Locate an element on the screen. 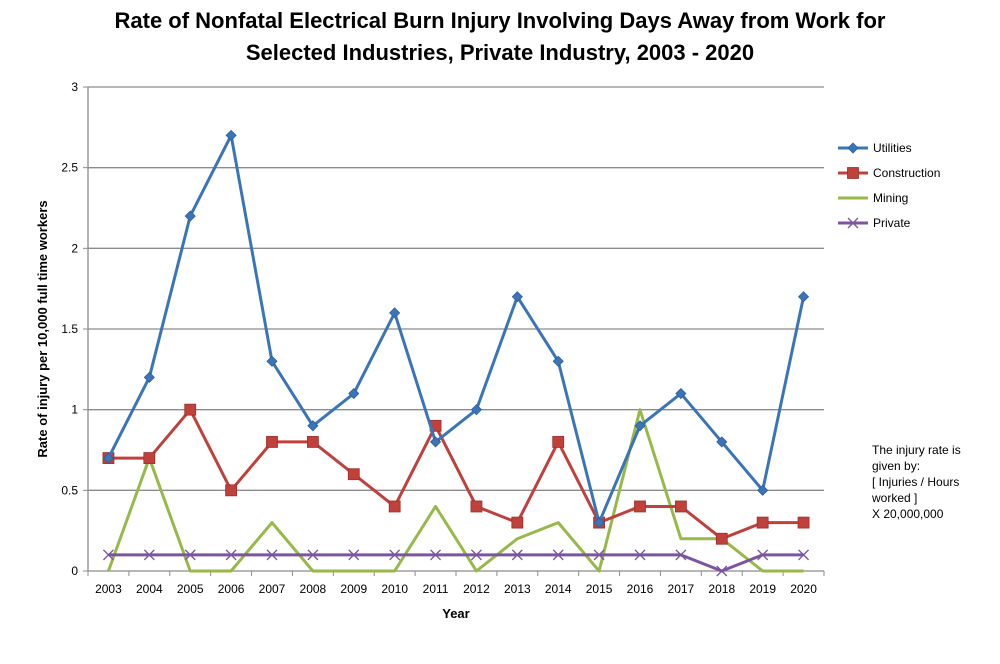 This screenshot has width=1000, height=664. x-tick-label: 2014 is located at coordinates (558, 589).